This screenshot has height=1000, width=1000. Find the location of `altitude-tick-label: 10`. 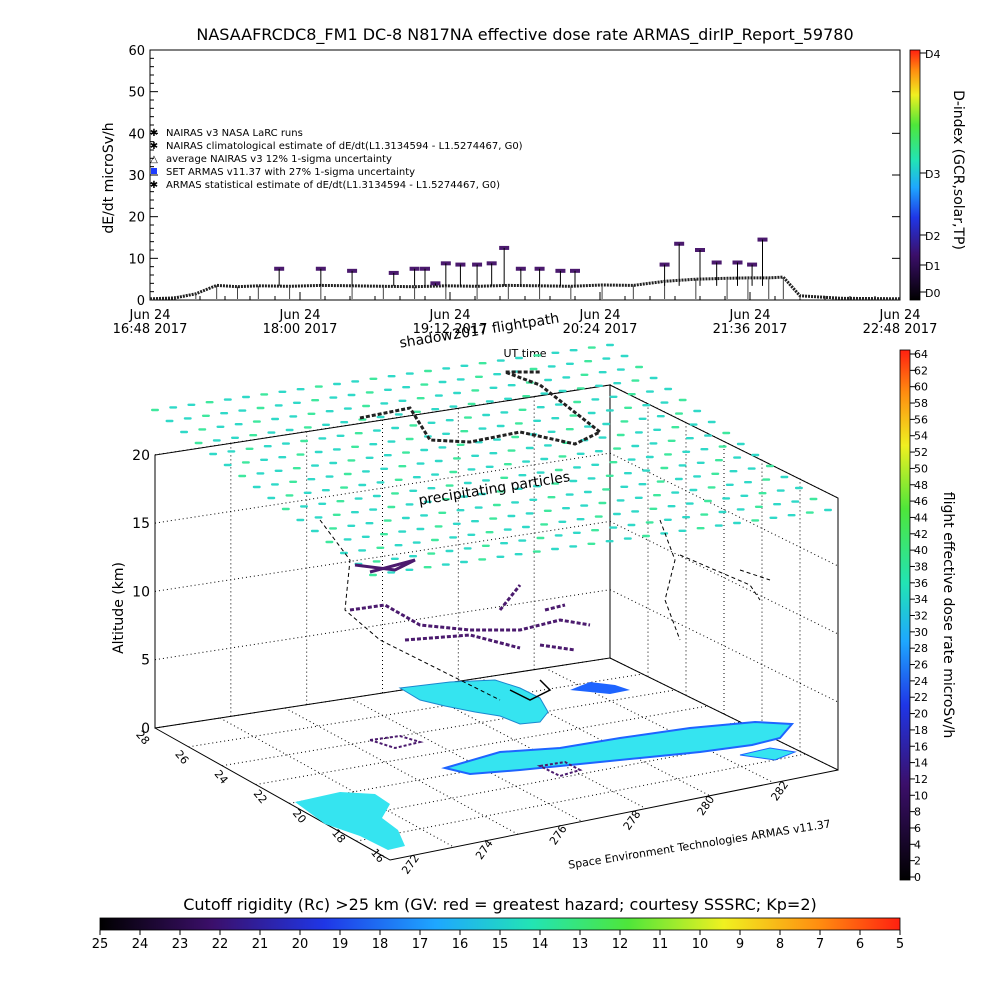

altitude-tick-label: 10 is located at coordinates (141, 592).